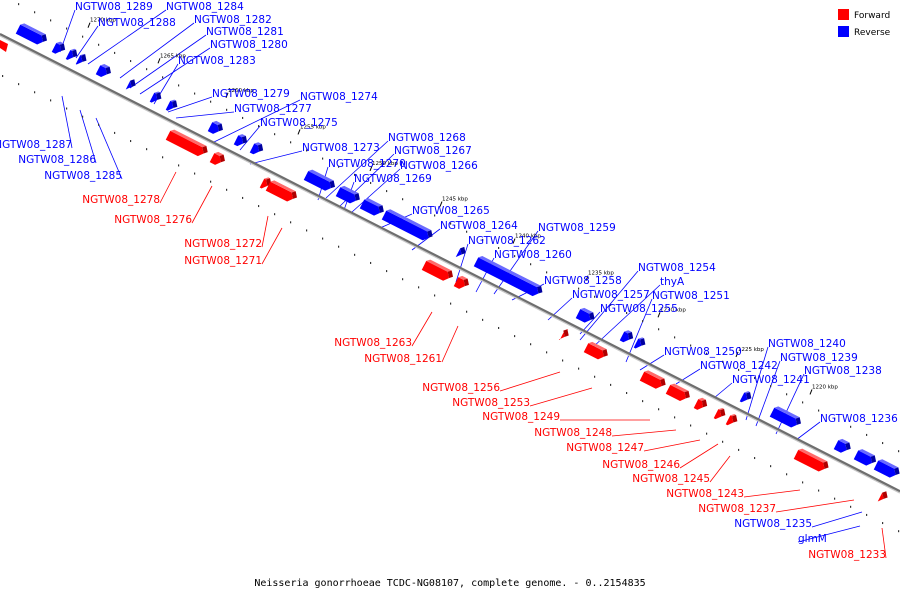  I want to click on gene-label: NGTW08_1239, so click(819, 358).